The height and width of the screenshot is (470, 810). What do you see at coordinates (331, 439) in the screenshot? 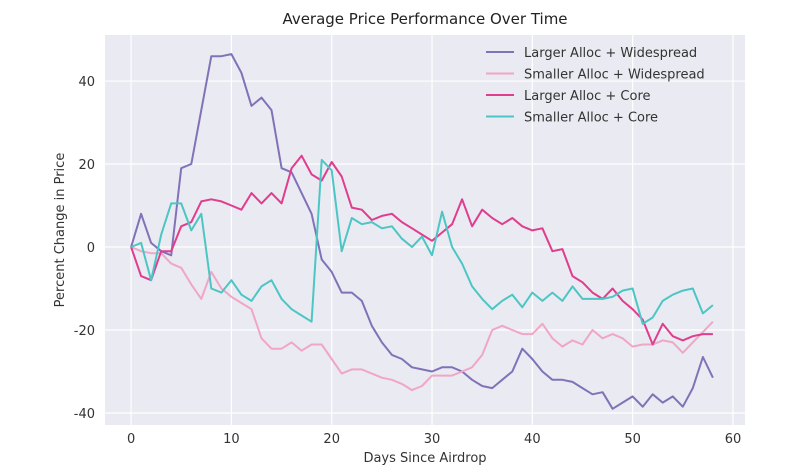
I see `x-tick-label: 20` at bounding box center [331, 439].